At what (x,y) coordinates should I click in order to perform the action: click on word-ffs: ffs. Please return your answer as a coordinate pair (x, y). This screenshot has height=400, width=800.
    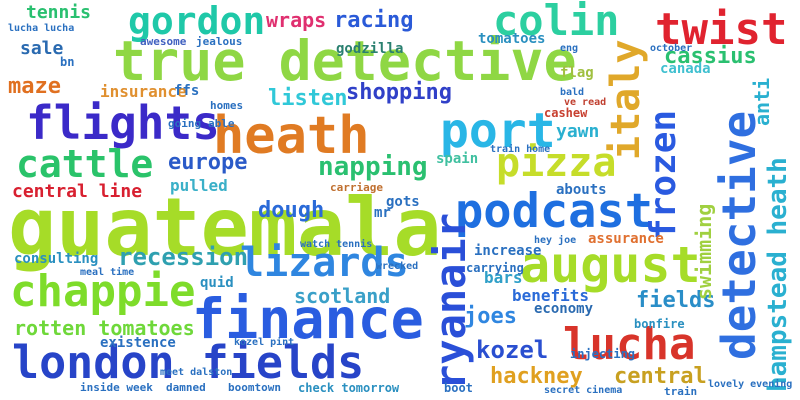
    Looking at the image, I should click on (187, 91).